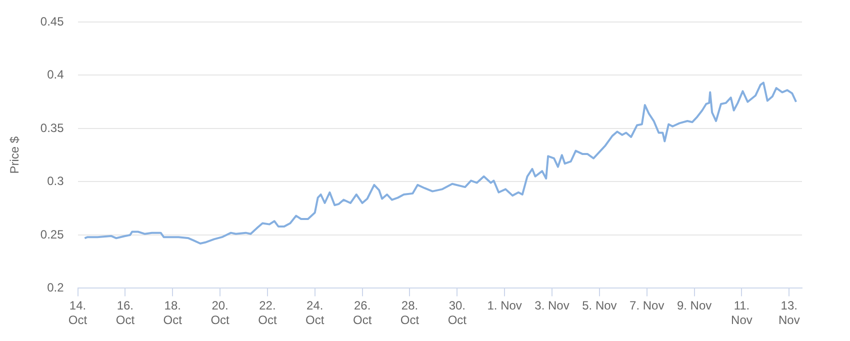 The width and height of the screenshot is (850, 341). What do you see at coordinates (741, 313) in the screenshot?
I see `x-tick-label: 11. Nov` at bounding box center [741, 313].